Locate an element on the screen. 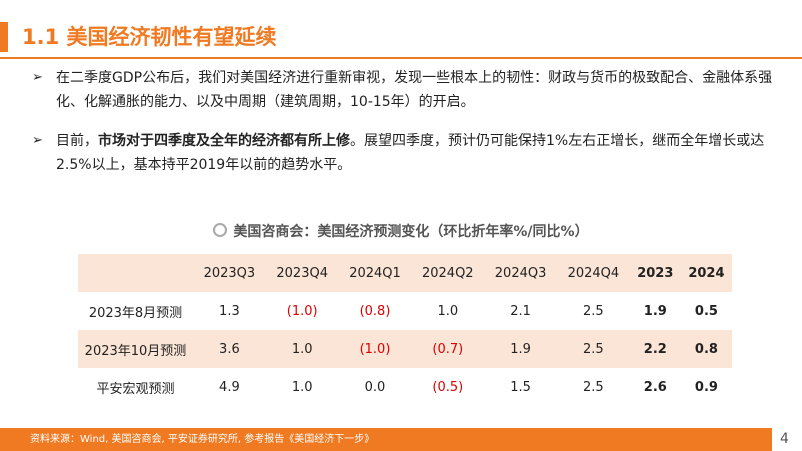  cell: 4.9 is located at coordinates (229, 387).